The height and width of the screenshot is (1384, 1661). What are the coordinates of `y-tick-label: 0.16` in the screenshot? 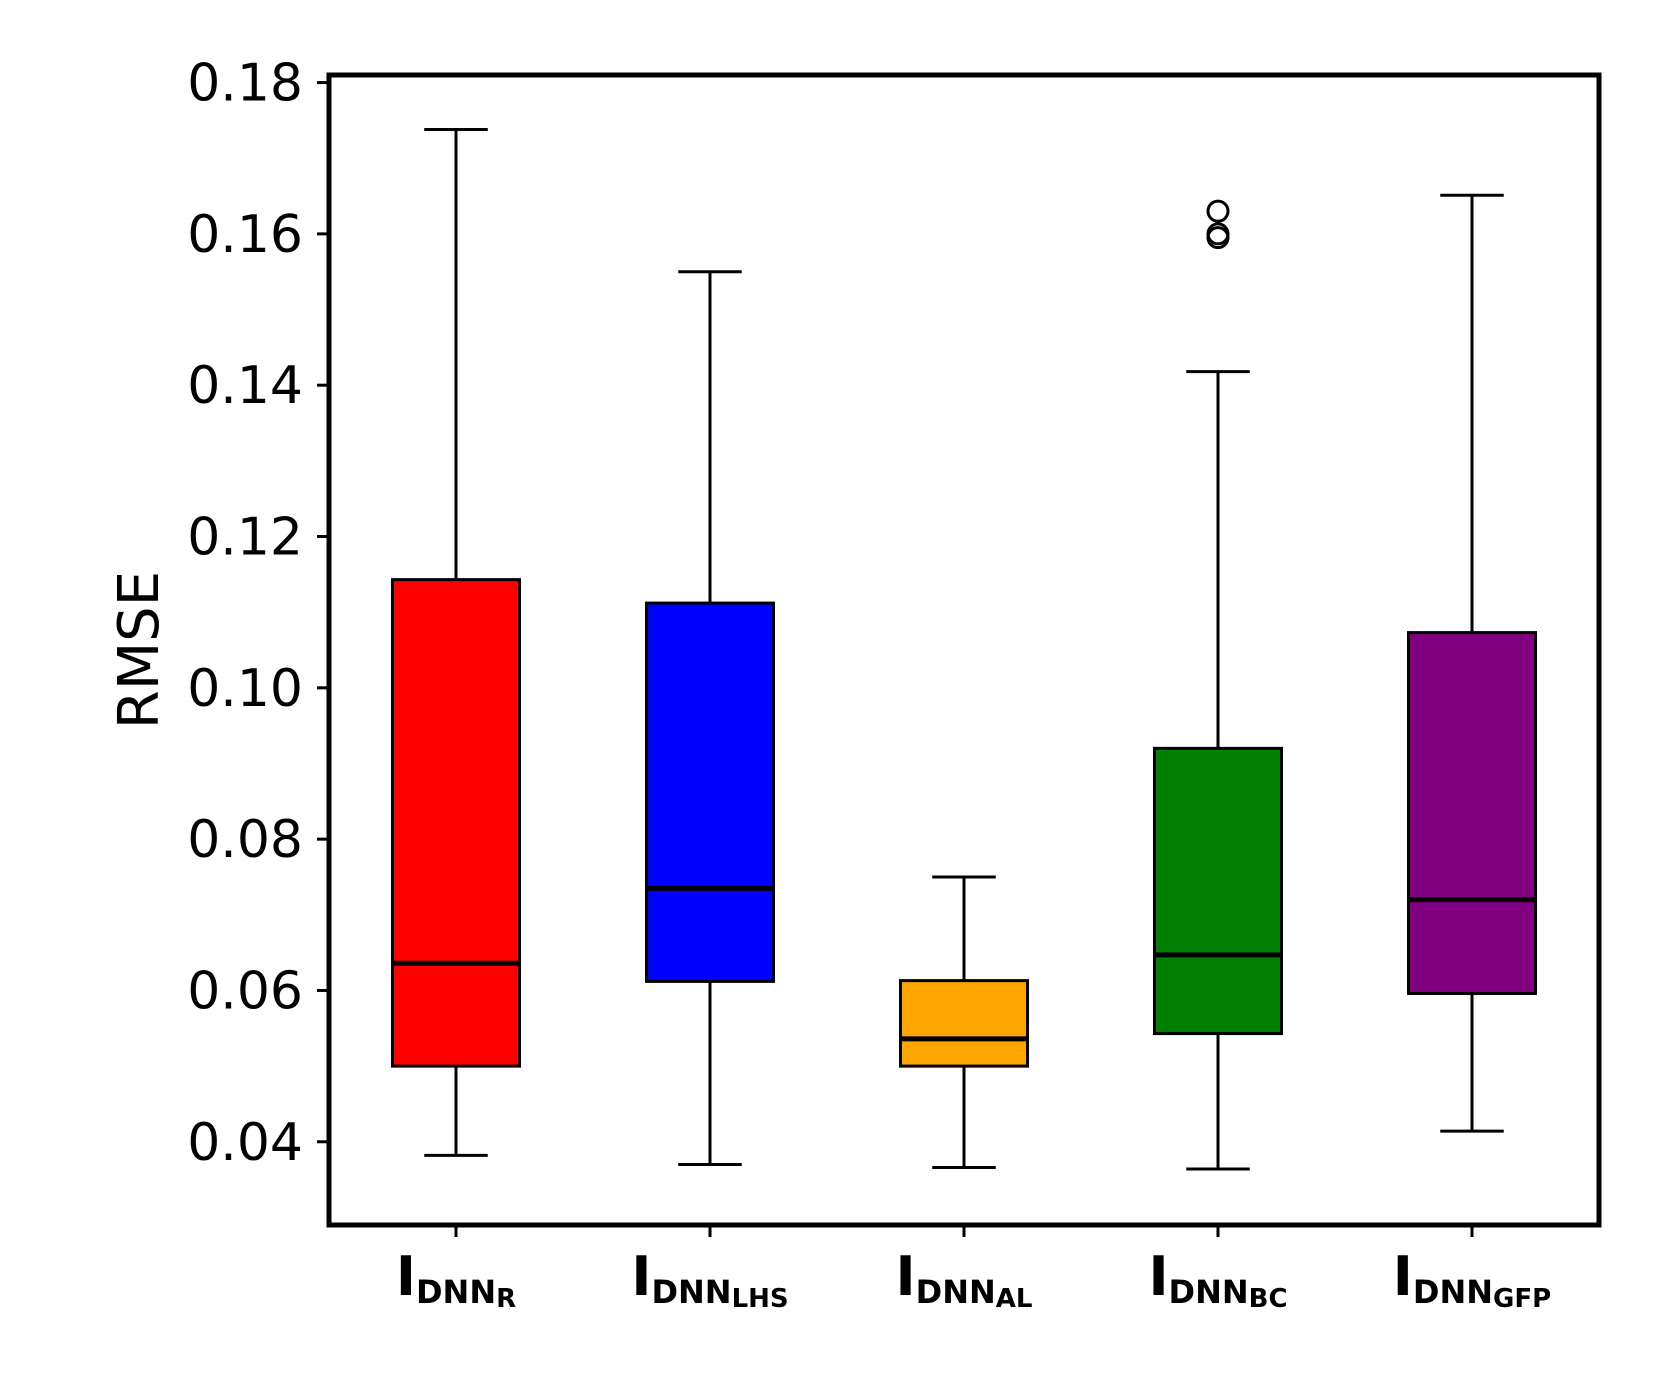 It's located at (245, 235).